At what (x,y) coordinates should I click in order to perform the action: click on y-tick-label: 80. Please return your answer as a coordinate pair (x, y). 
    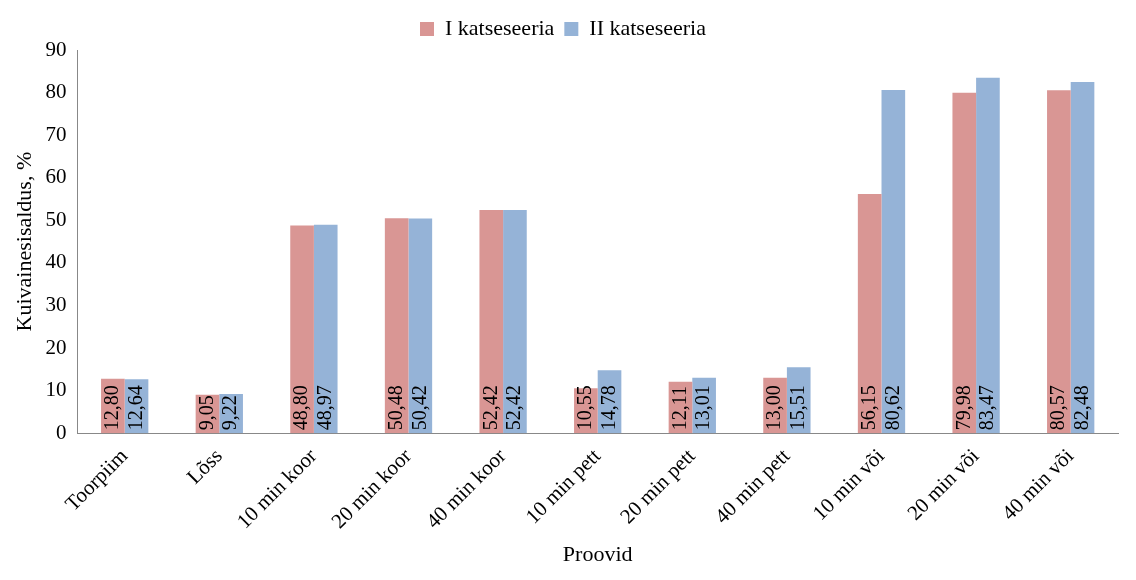
    Looking at the image, I should click on (56, 91).